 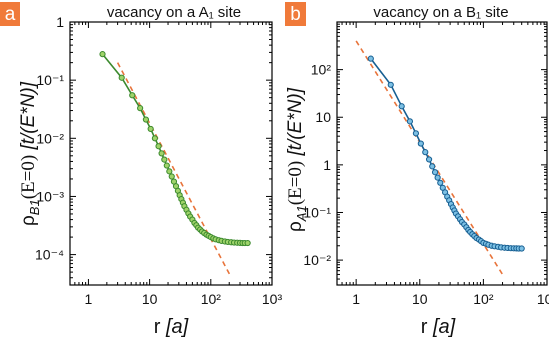 What do you see at coordinates (483, 299) in the screenshot?
I see `panel-b-xtick-label: 10²` at bounding box center [483, 299].